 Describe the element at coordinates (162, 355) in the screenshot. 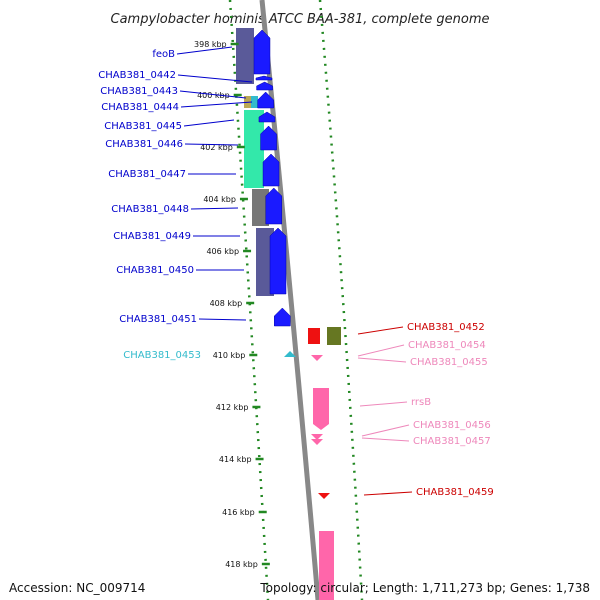

I see `gene-label: CHAB381_0453` at that location.